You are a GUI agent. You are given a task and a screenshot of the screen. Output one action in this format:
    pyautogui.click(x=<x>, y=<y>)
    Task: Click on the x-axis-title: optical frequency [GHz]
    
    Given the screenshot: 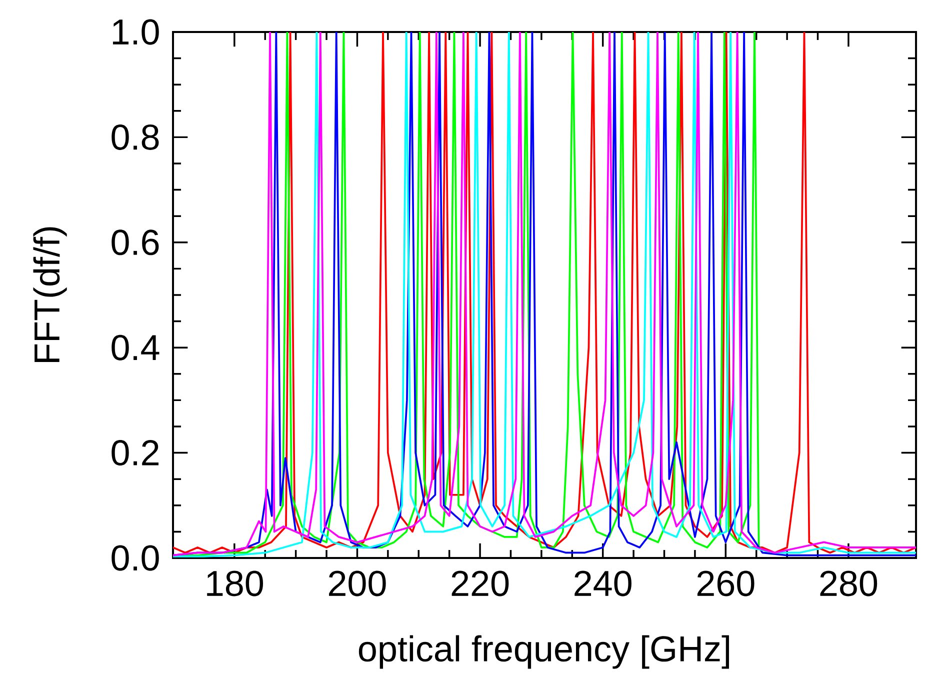 What is the action you would take?
    pyautogui.click(x=543, y=652)
    